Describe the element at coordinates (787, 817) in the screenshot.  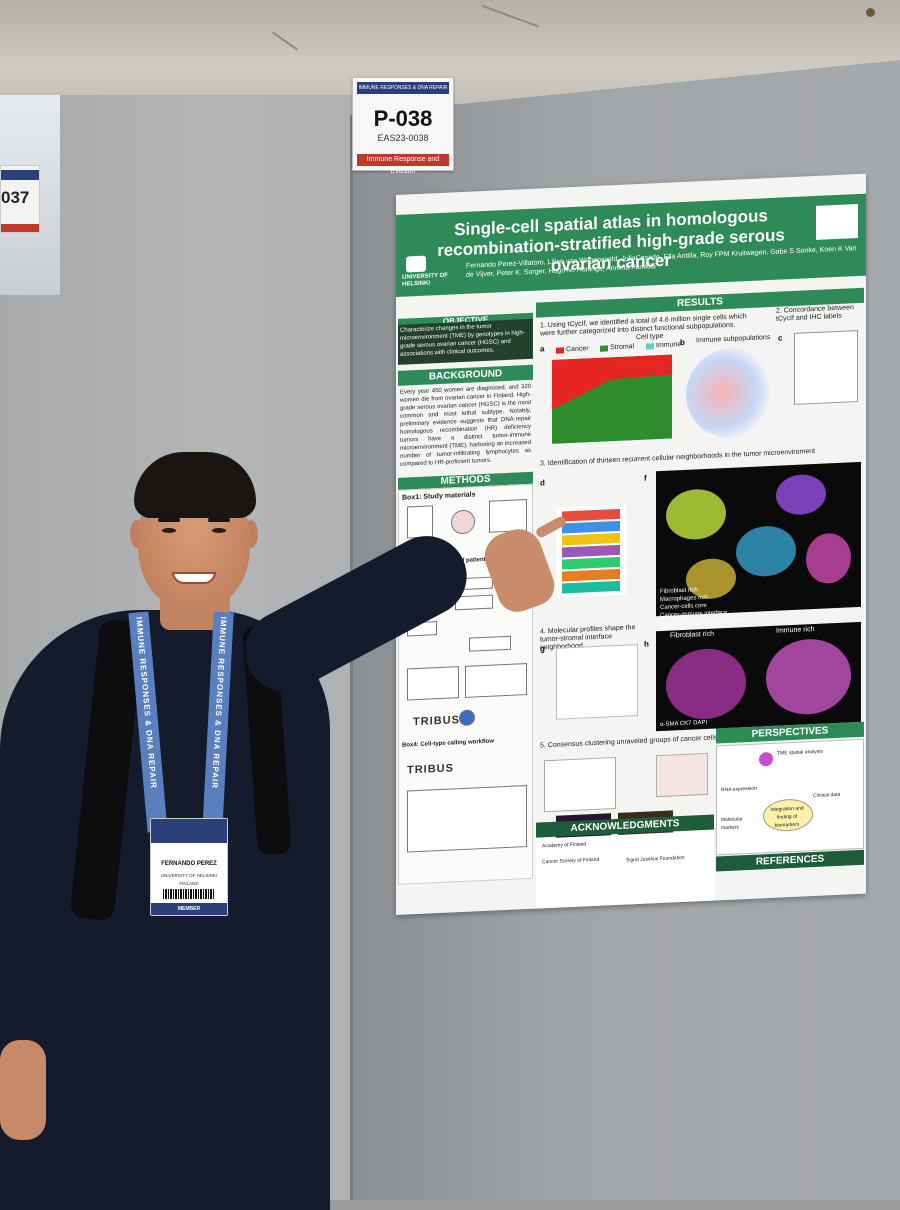
I see `integration-label: Integration and finding of biomarkers` at that location.